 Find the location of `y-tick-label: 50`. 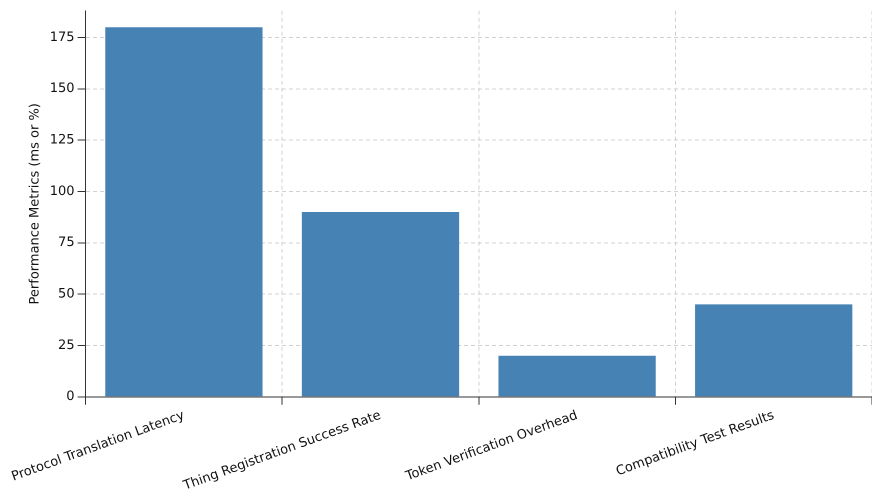

y-tick-label: 50 is located at coordinates (66, 294).